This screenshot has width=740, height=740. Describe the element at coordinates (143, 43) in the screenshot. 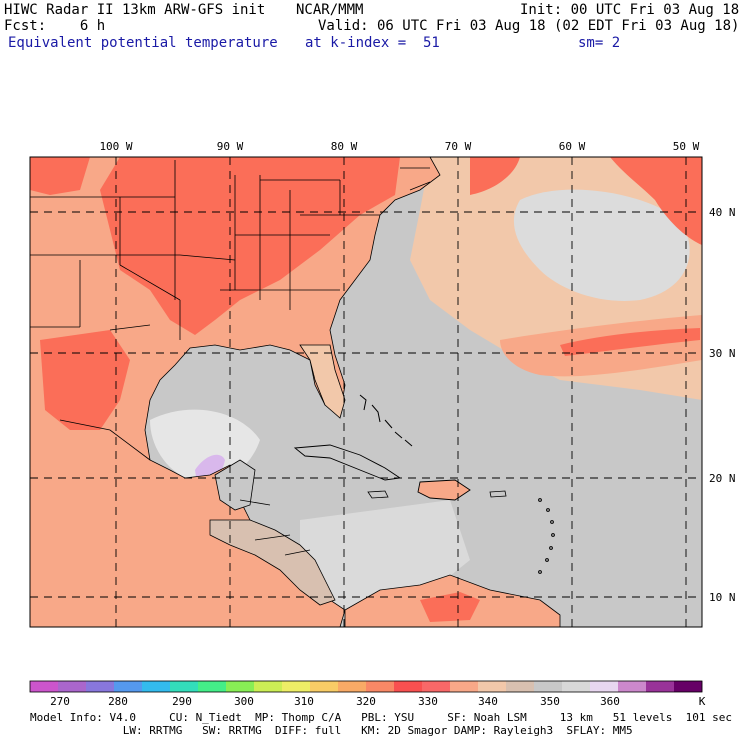

I see `field-name: Equivalent potential temperature` at that location.